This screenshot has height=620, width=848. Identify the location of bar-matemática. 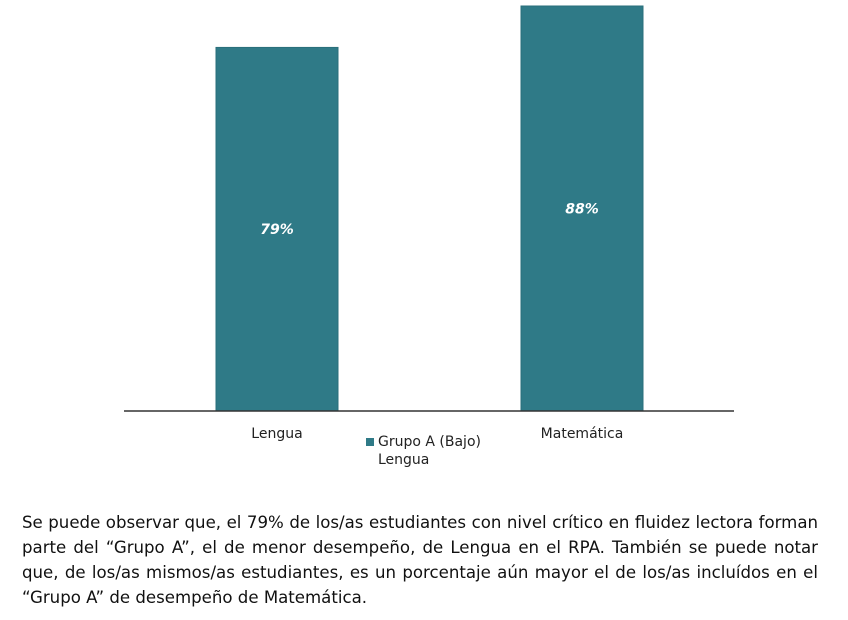
(582, 208).